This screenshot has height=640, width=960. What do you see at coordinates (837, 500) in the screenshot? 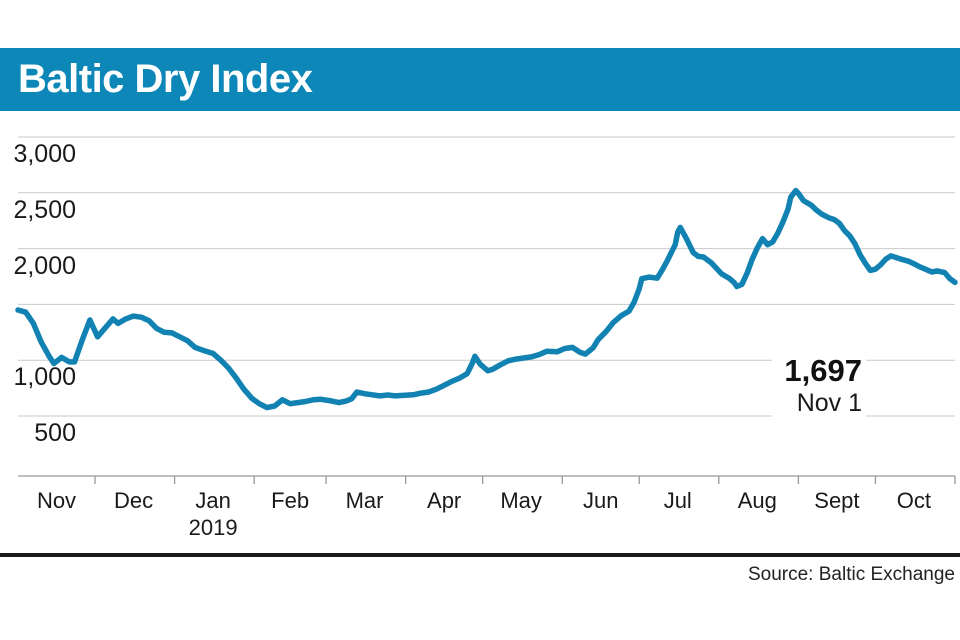
I see `x-axis-label: Sept` at bounding box center [837, 500].